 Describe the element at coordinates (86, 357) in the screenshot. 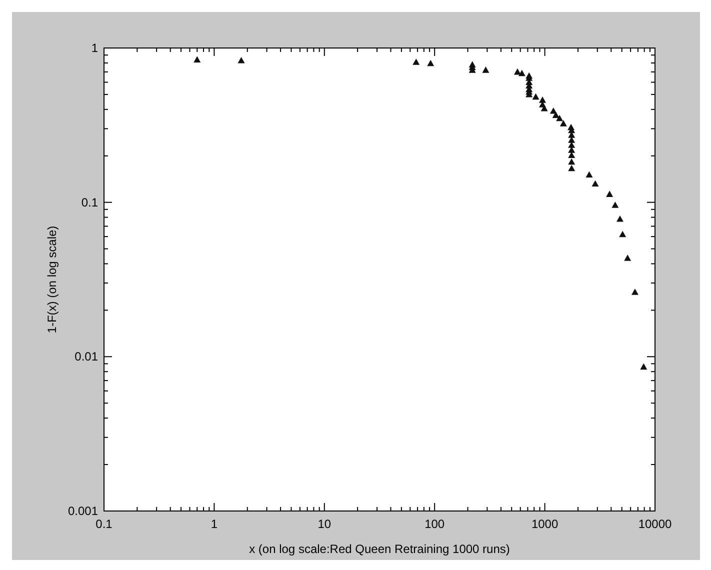

I see `y-tick-label: 0.01` at that location.